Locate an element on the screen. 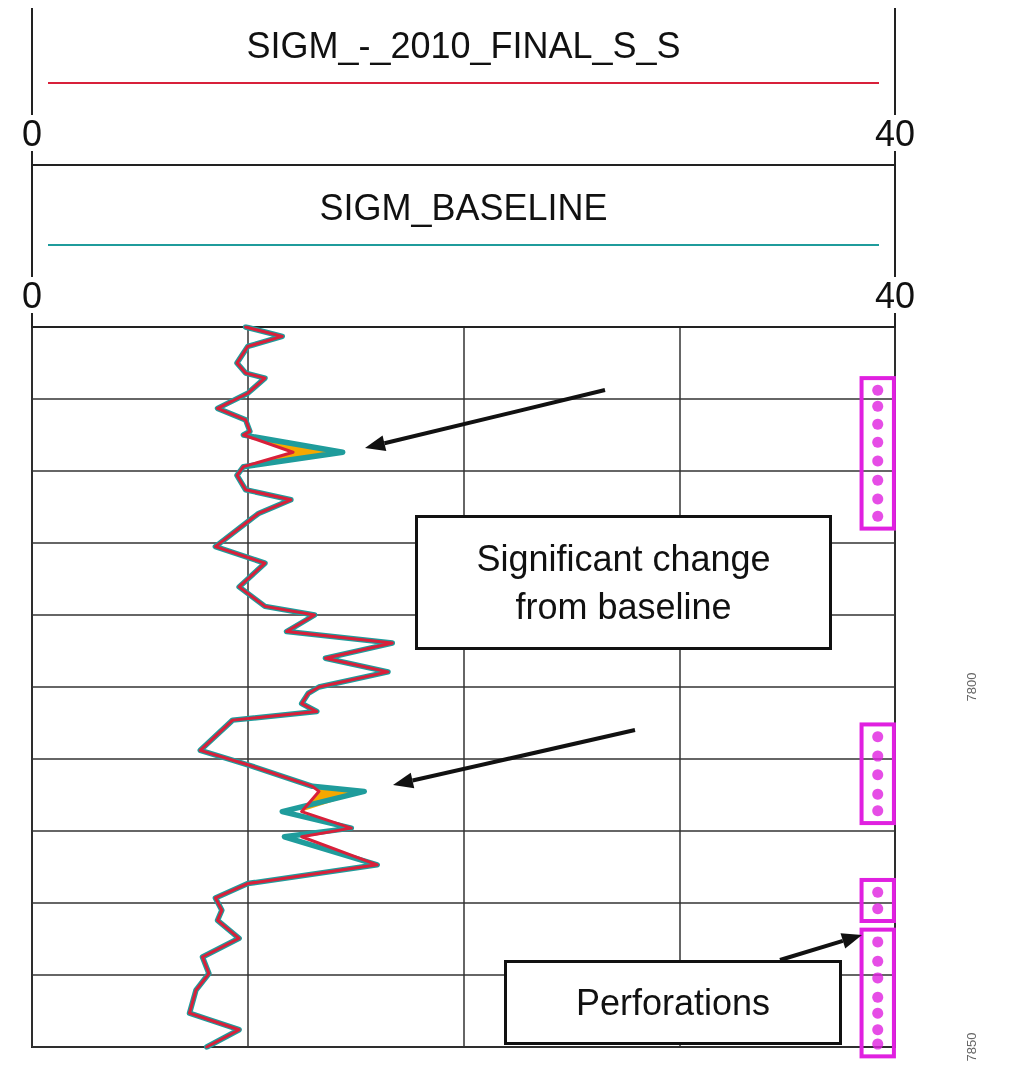 The width and height of the screenshot is (1013, 1069). x2-tick-label: 40 is located at coordinates (895, 133).